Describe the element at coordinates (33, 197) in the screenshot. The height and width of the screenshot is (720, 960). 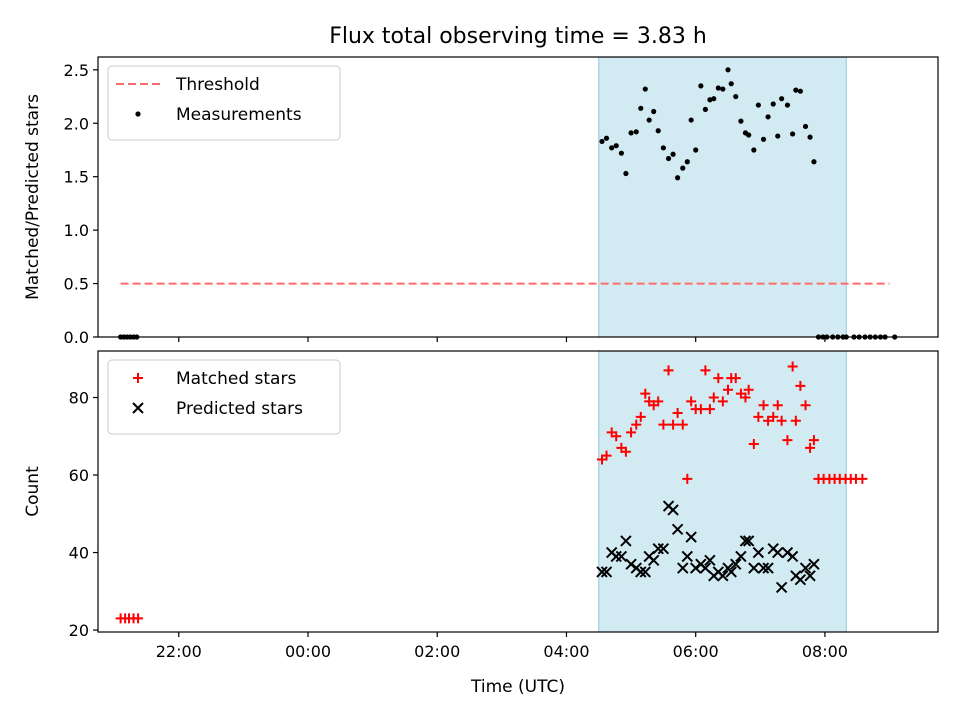
I see `y-axis-label: Matched/Predicted stars` at that location.